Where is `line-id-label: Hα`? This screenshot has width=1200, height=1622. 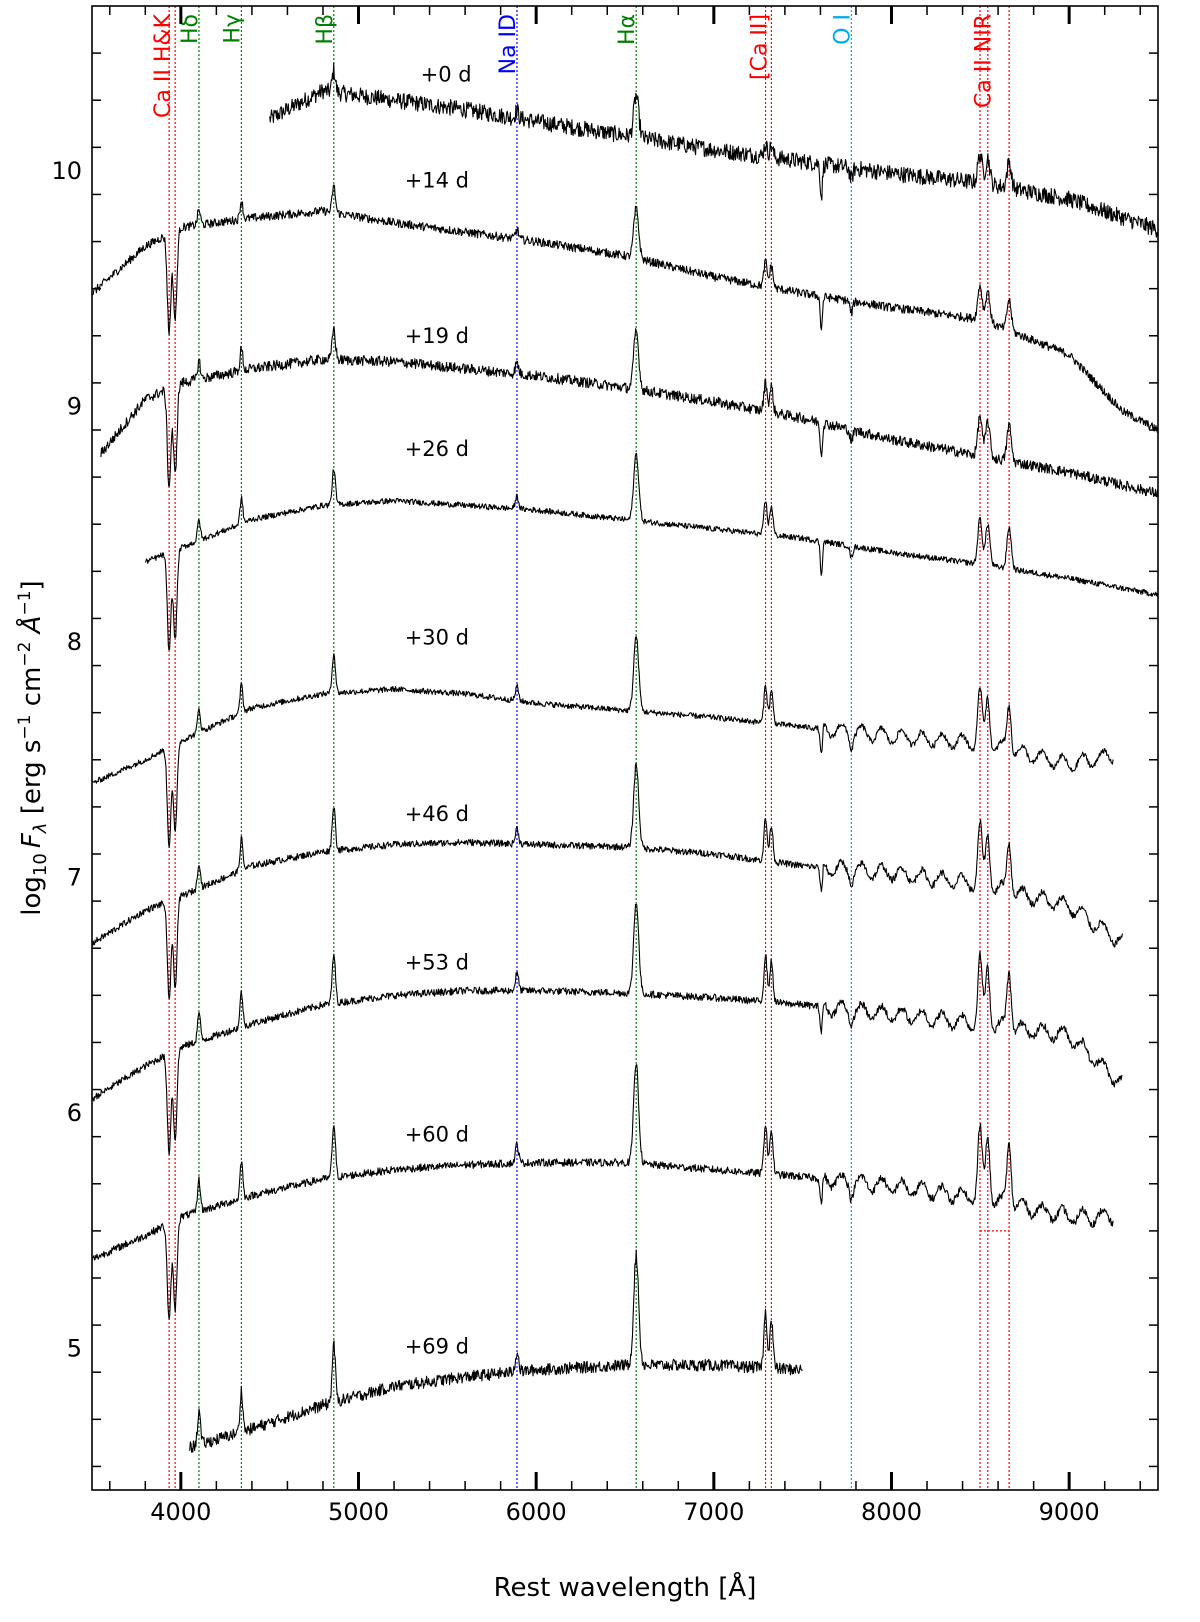 line-id-label: Hα is located at coordinates (627, 29).